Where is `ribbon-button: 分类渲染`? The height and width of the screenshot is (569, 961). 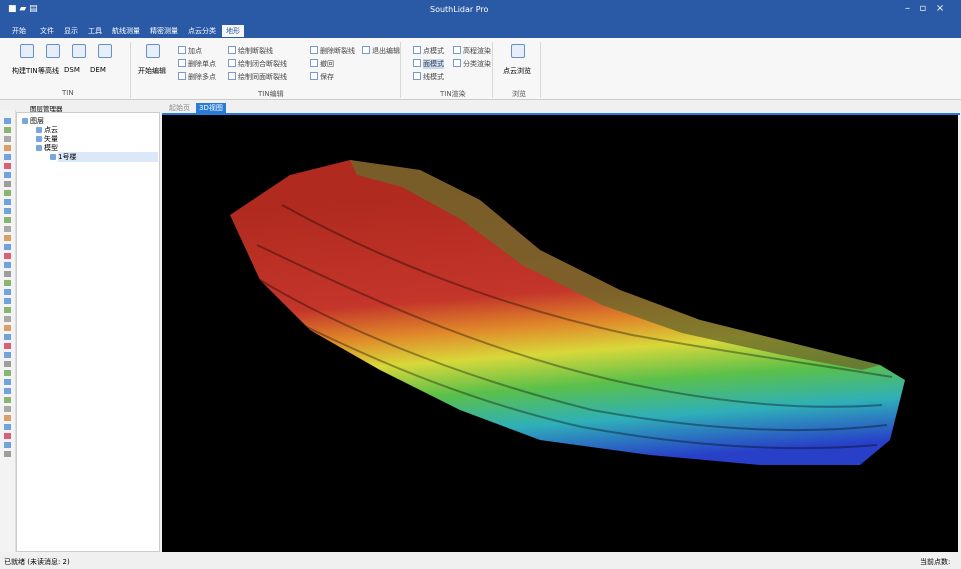
ribbon-button: 分类渲染 is located at coordinates (477, 64).